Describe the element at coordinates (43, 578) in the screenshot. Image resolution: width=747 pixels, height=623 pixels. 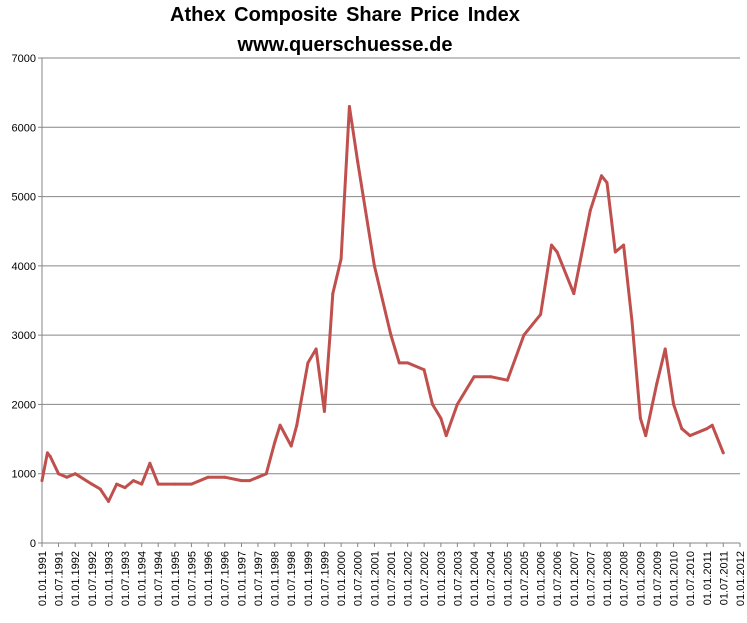
I see `x-tick-label: 01.01.1991` at that location.